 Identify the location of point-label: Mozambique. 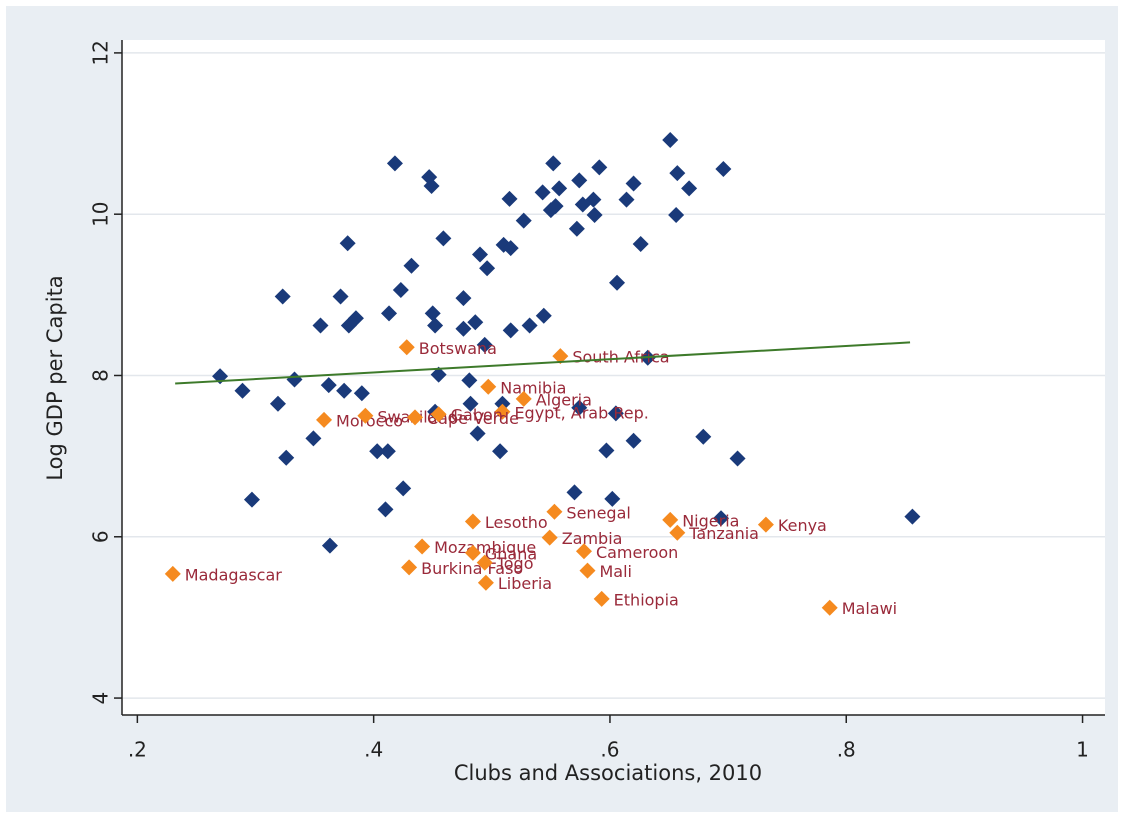
(485, 547).